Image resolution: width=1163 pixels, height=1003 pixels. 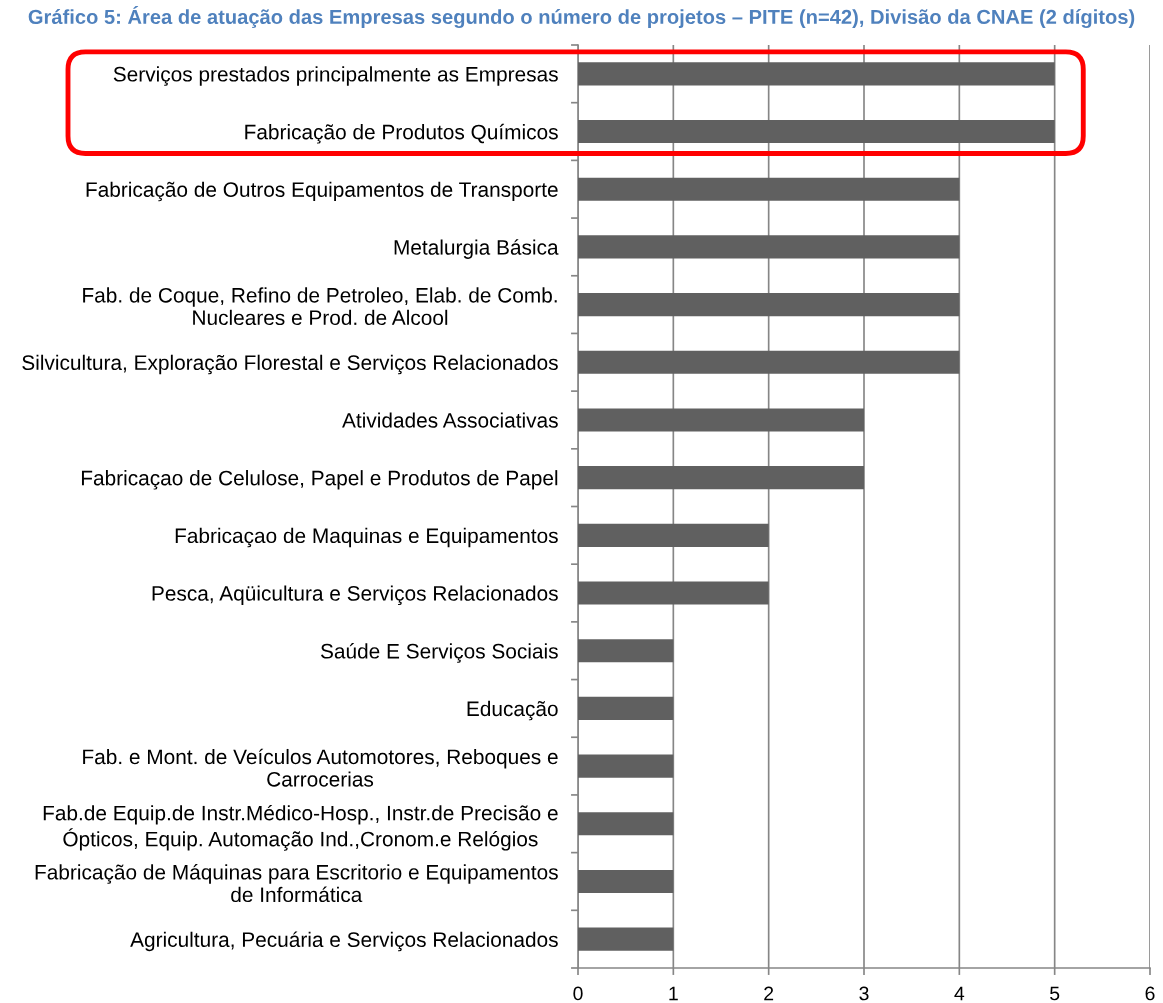 I want to click on y-tick-label: Metalurgia Básica, so click(x=476, y=249).